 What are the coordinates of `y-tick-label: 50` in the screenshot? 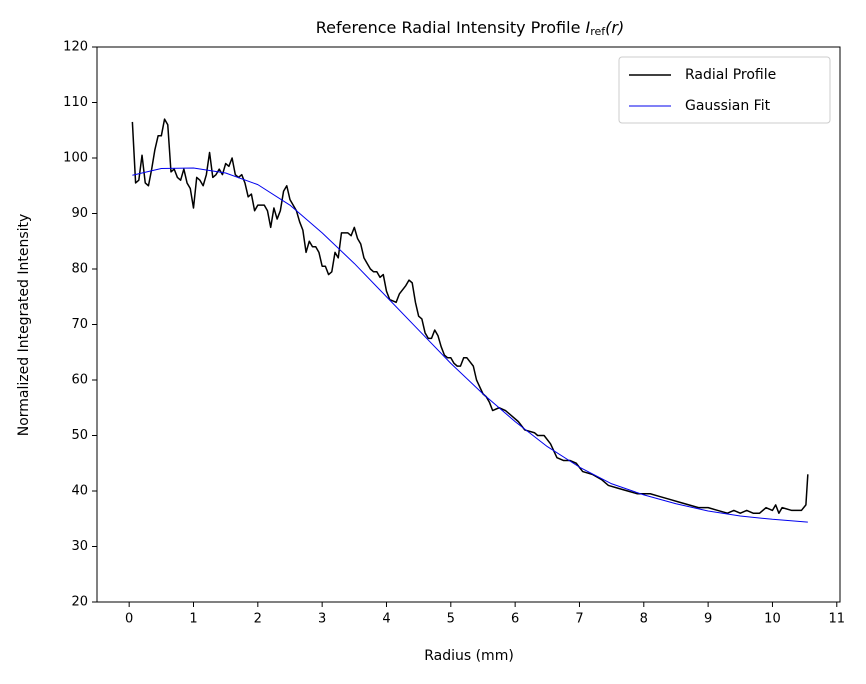 It's located at (79, 435).